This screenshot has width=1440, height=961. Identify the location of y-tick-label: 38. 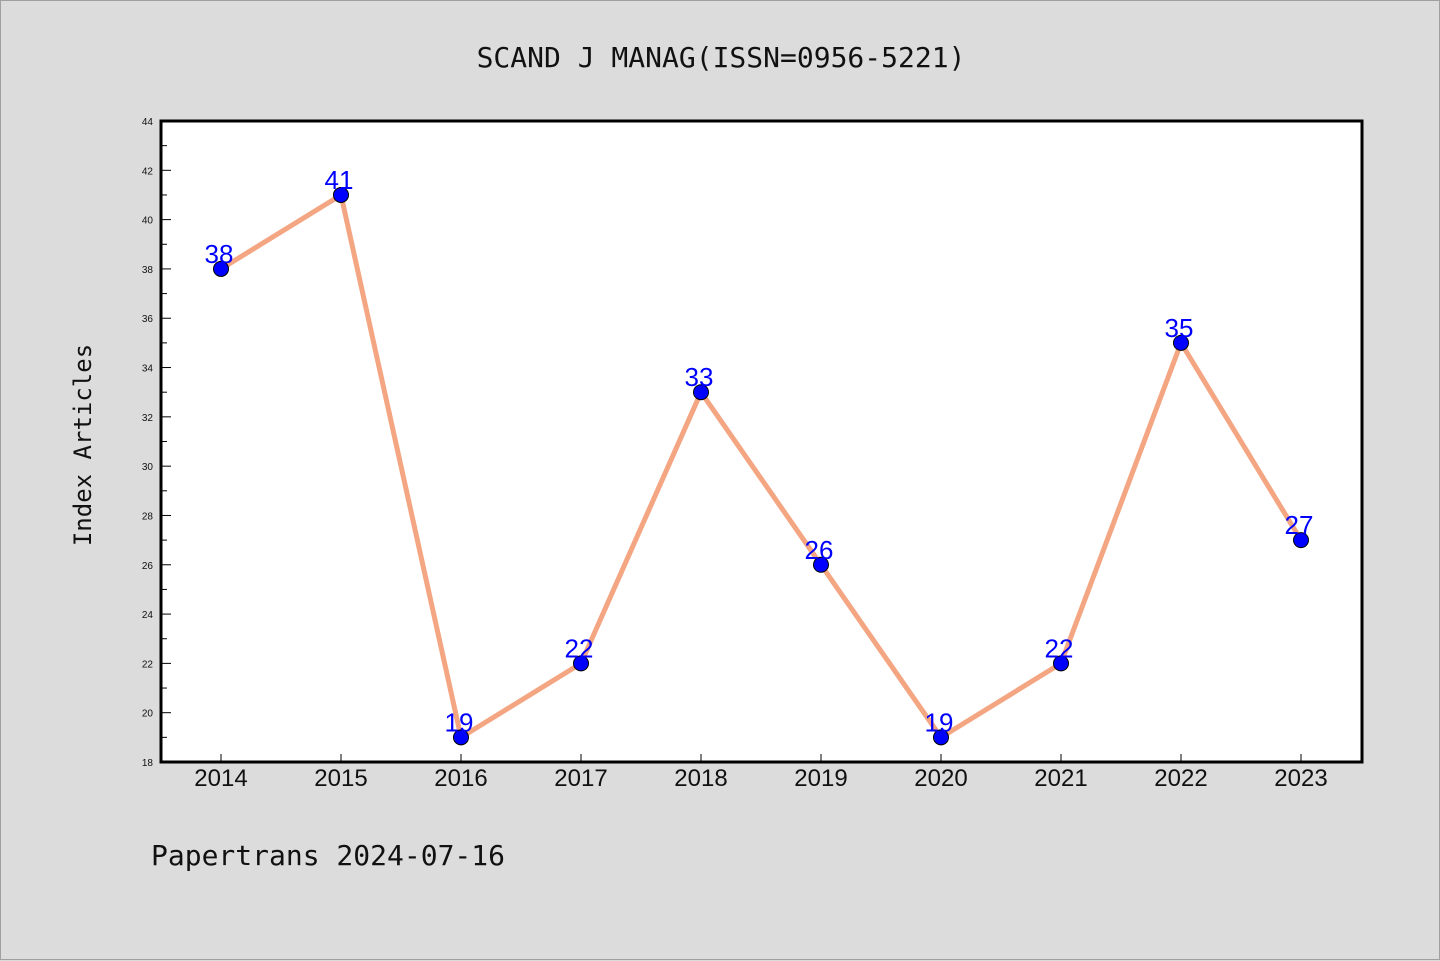
(148, 270).